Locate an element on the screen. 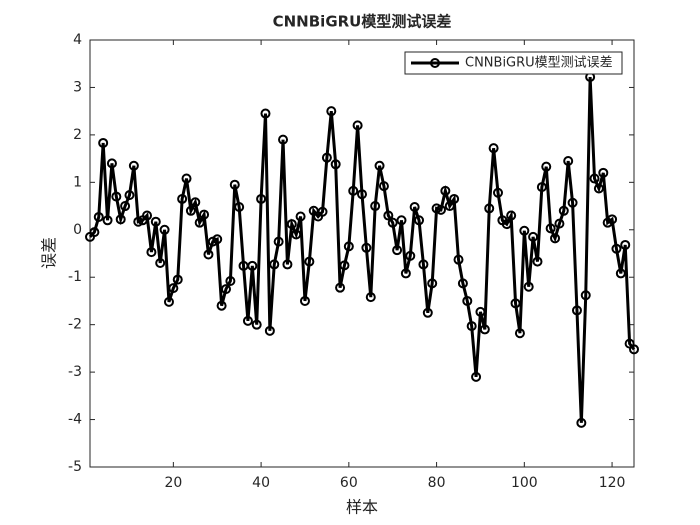 Image resolution: width=700 pixels, height=525 pixels. x-tick-label: 40 is located at coordinates (261, 483).